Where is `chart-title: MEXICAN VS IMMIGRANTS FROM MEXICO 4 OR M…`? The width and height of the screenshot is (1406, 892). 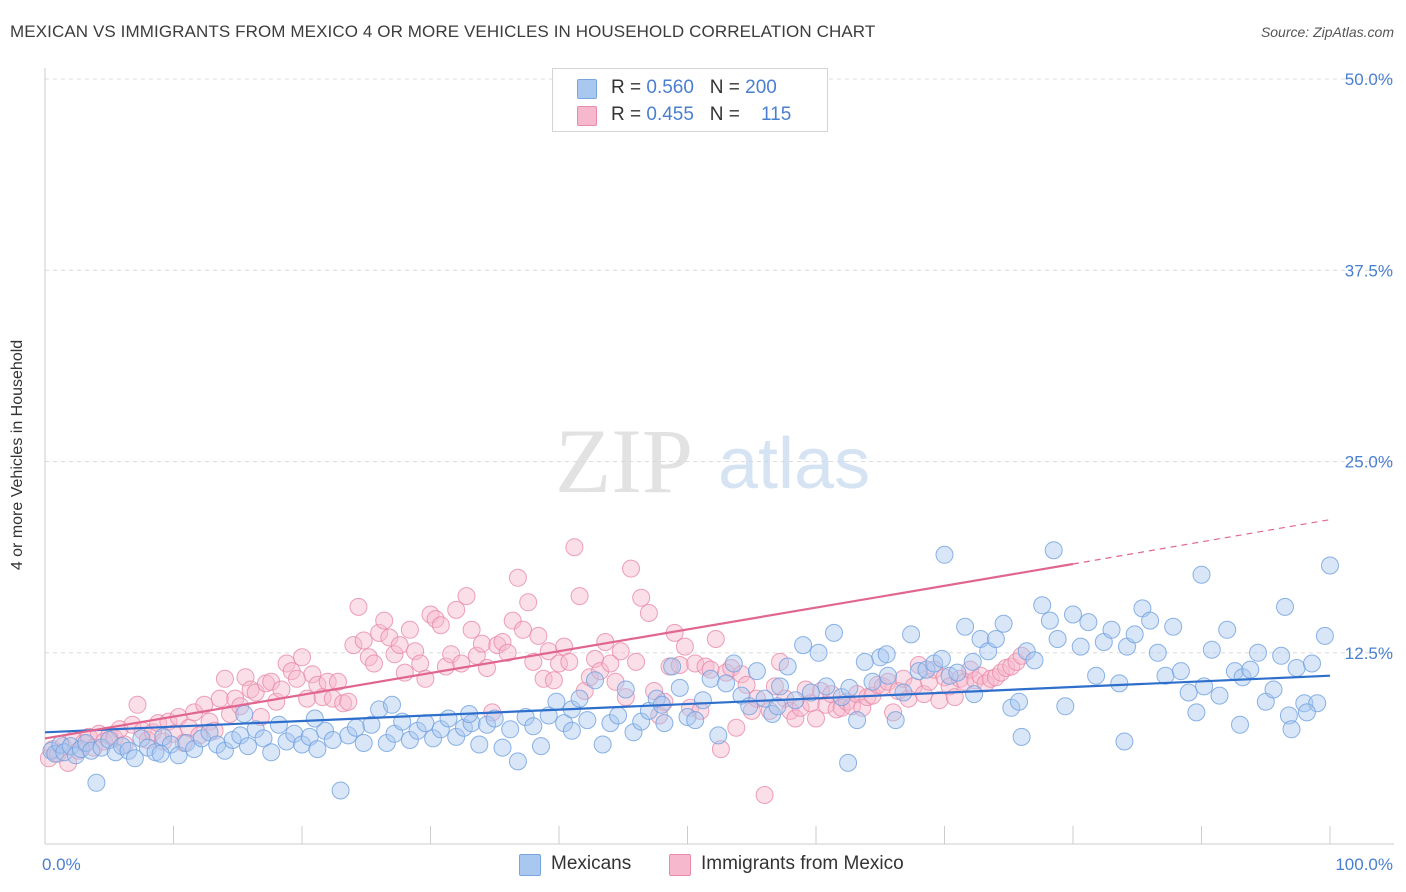 chart-title: MEXICAN VS IMMIGRANTS FROM MEXICO 4 OR M… is located at coordinates (443, 31).